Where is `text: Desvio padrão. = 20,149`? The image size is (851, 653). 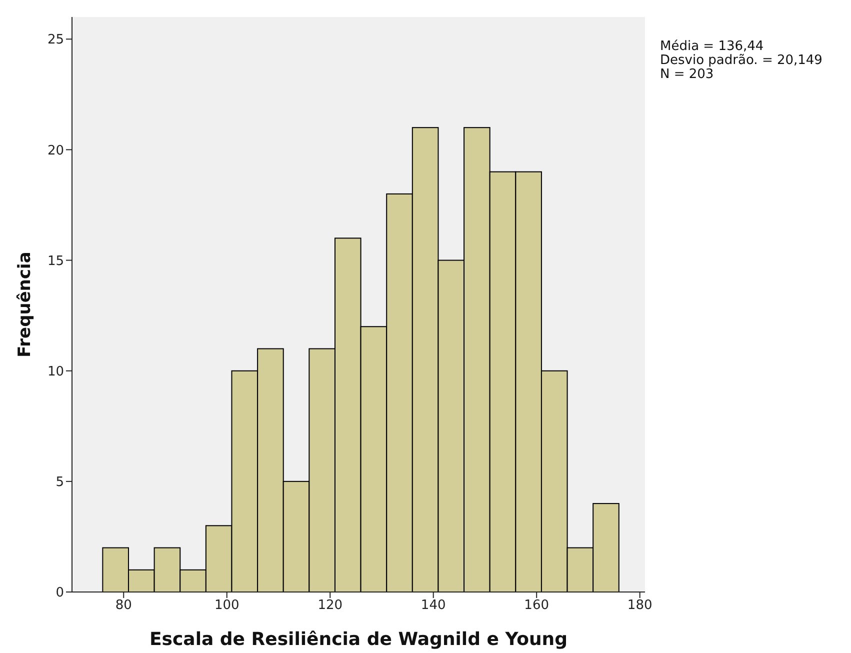 text: Desvio padrão. = 20,149 is located at coordinates (741, 60).